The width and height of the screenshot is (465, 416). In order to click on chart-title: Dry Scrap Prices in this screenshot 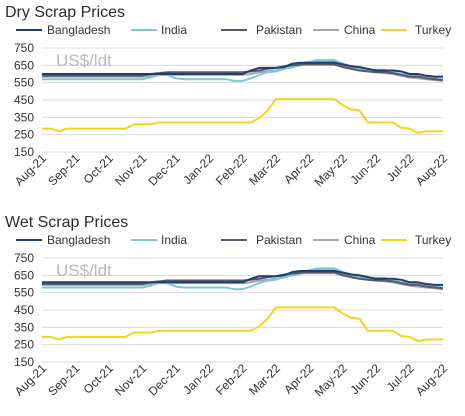, I will do `click(65, 12)`.